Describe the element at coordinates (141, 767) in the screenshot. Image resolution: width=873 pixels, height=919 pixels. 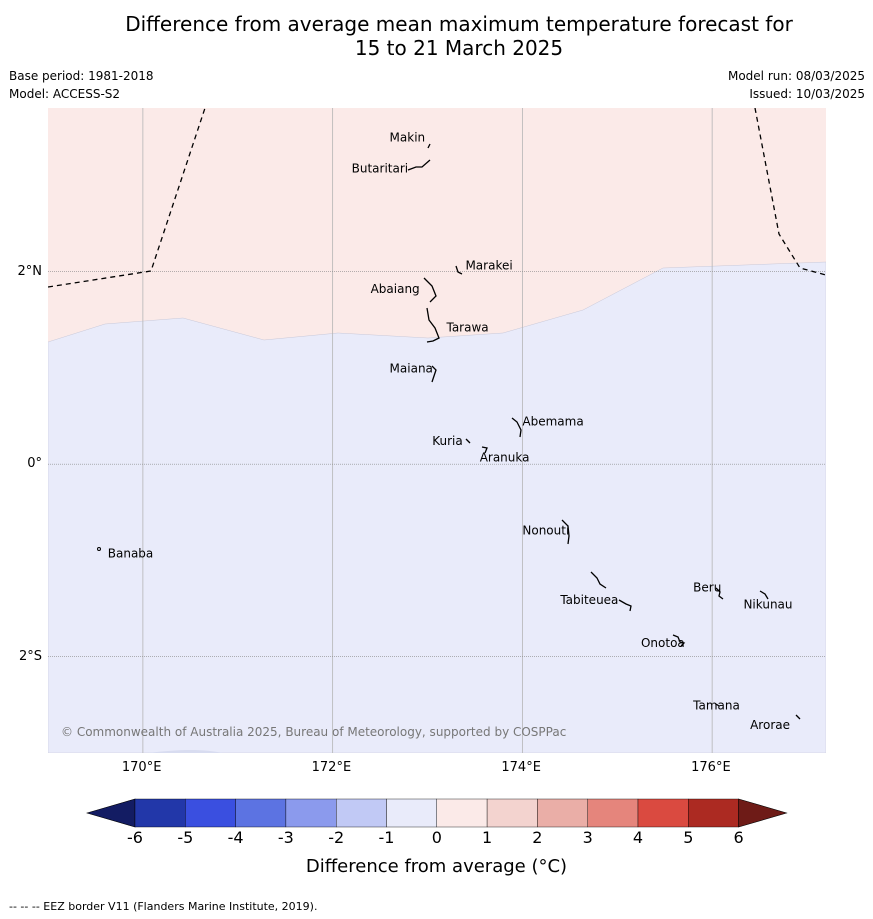
I see `longitude-tick-label: 170°E` at that location.